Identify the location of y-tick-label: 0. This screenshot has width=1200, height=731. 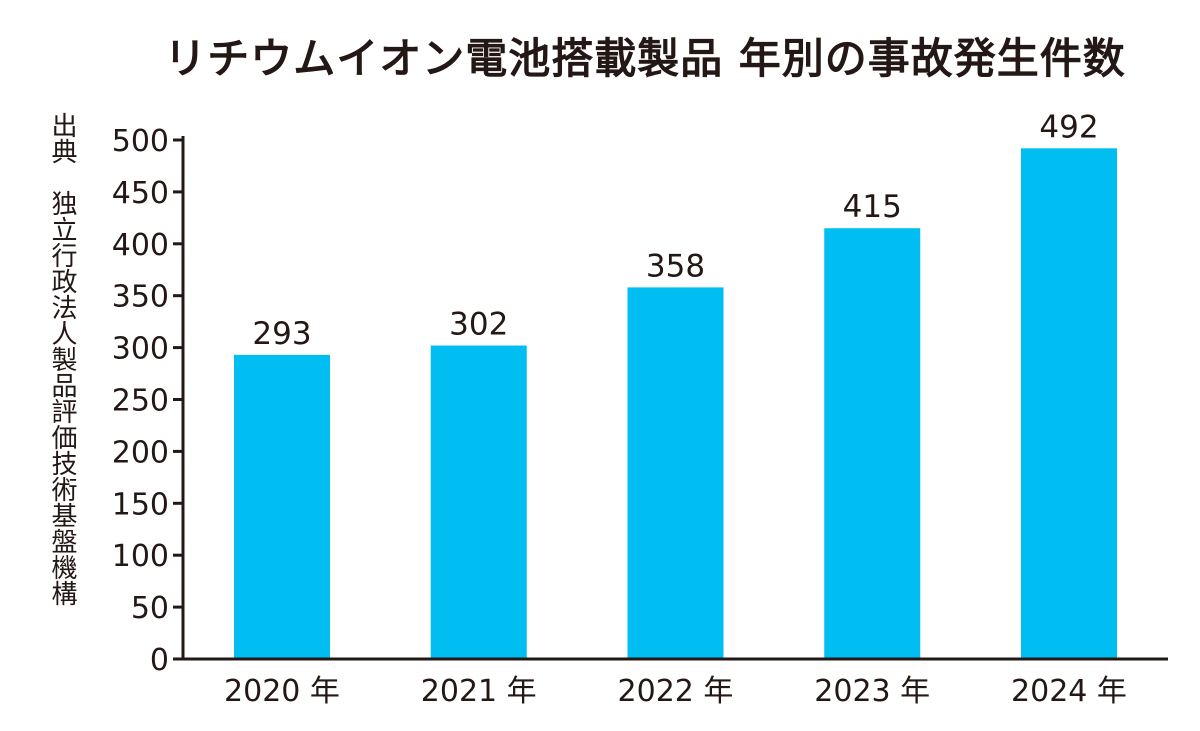
(159, 660).